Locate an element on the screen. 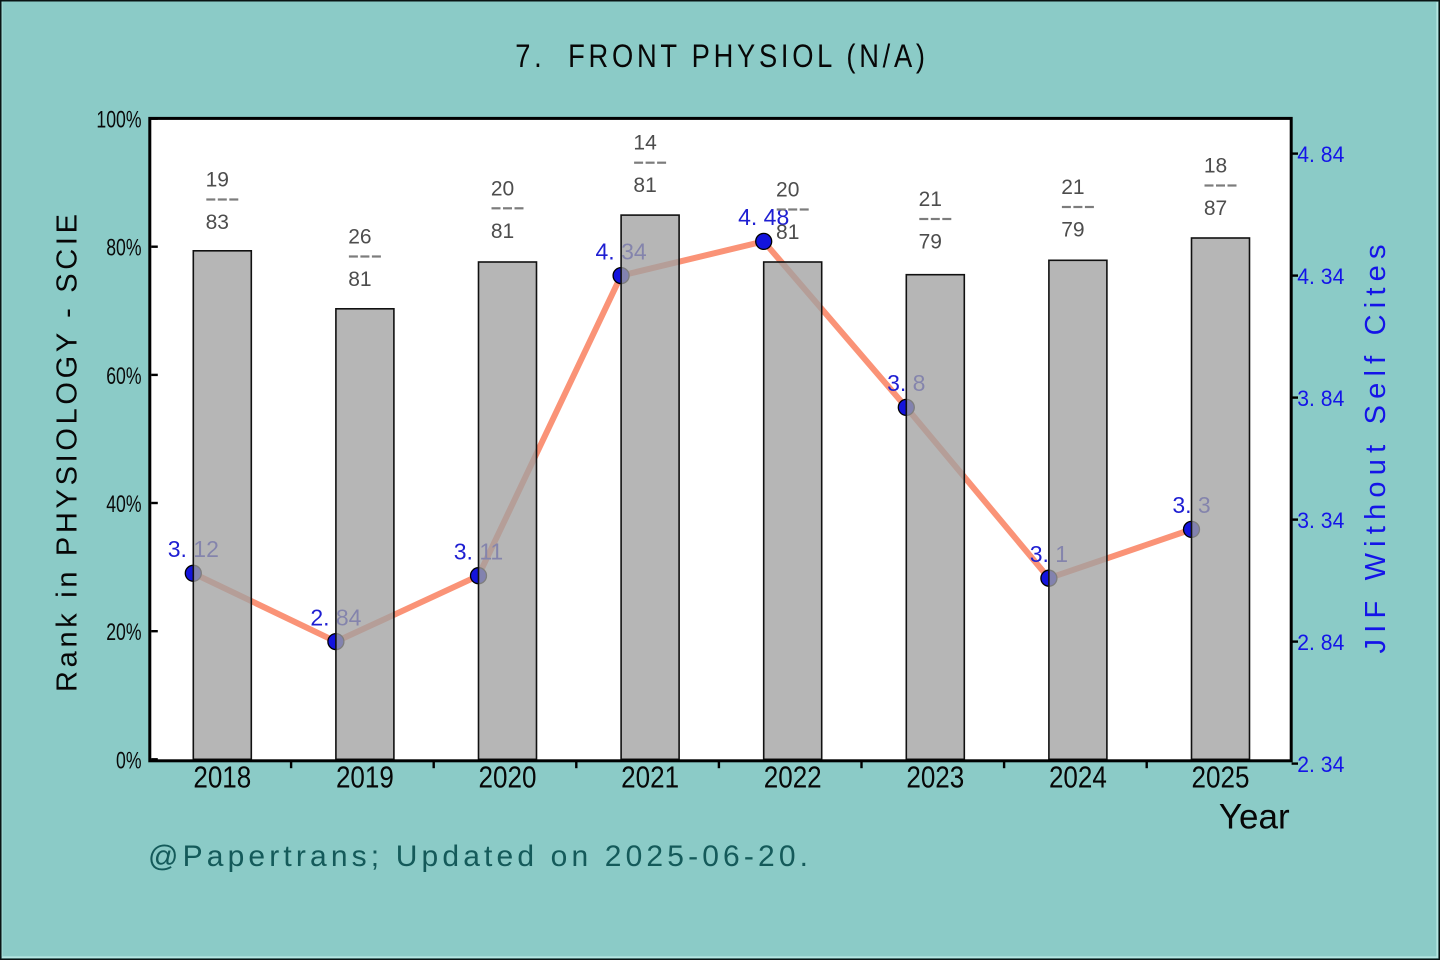  svg-text: 2. 84 is located at coordinates (1320, 642).